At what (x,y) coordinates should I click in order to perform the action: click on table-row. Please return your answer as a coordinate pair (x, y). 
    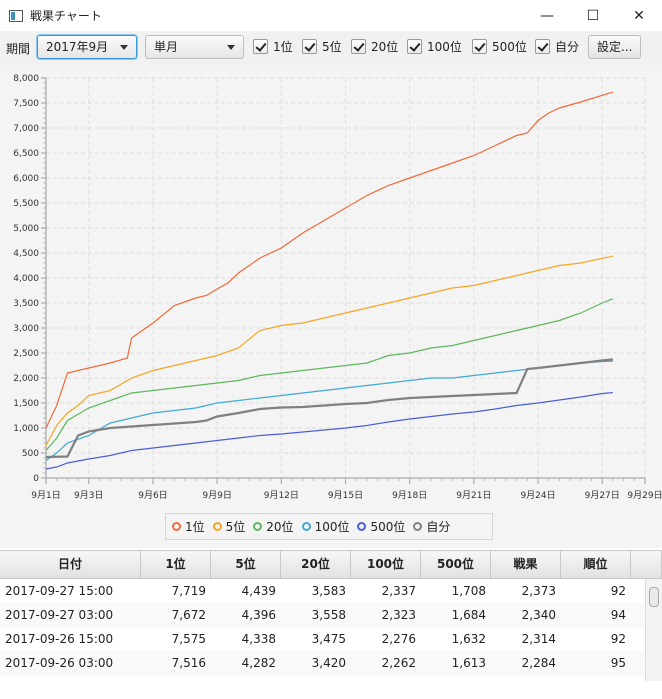
    Looking at the image, I should click on (322, 687).